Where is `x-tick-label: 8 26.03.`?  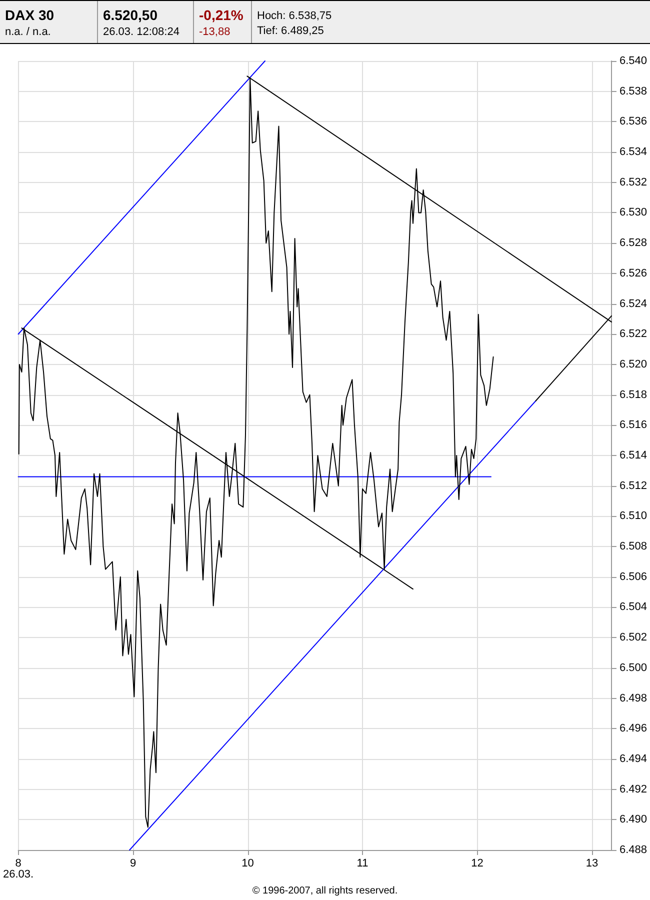 x-tick-label: 8 26.03. is located at coordinates (18, 869).